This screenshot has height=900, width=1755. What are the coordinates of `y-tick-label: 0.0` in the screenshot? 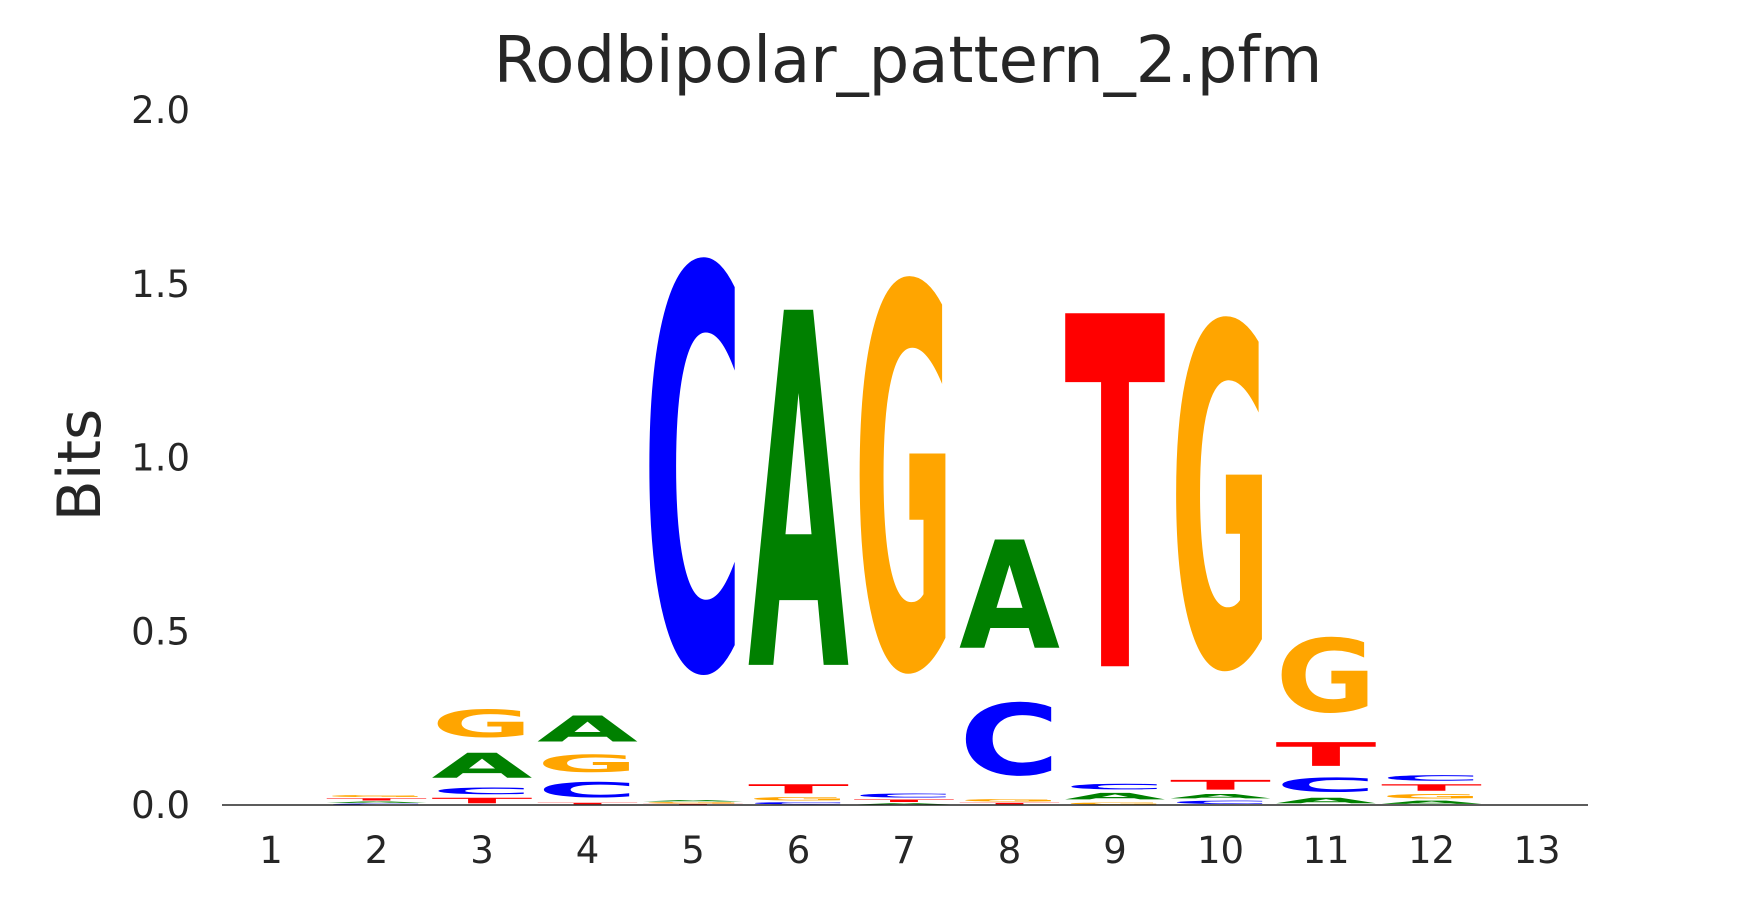 It's located at (160, 805).